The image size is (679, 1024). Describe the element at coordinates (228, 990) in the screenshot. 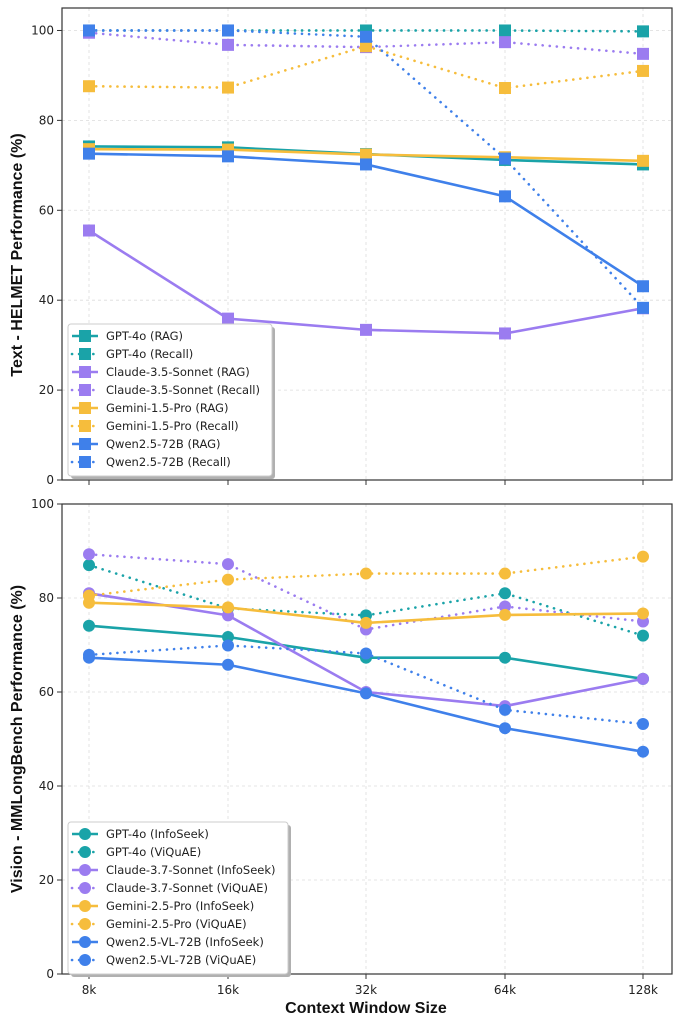

I see `x-tick-label: 16k` at that location.